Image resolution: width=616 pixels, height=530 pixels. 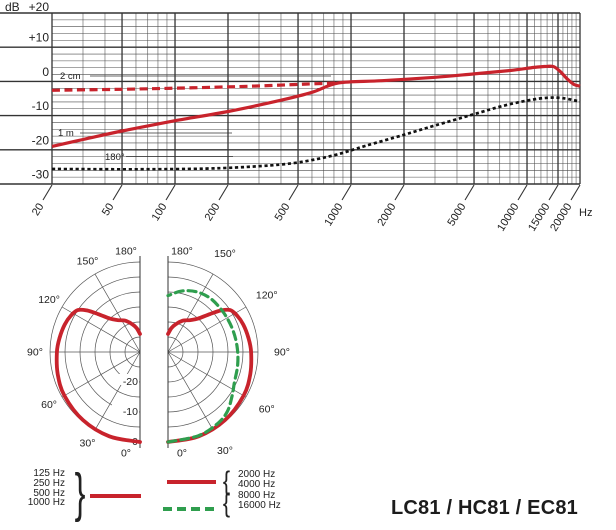 What do you see at coordinates (226, 481) in the screenshot?
I see `legend-brace-mid: {` at bounding box center [226, 481].